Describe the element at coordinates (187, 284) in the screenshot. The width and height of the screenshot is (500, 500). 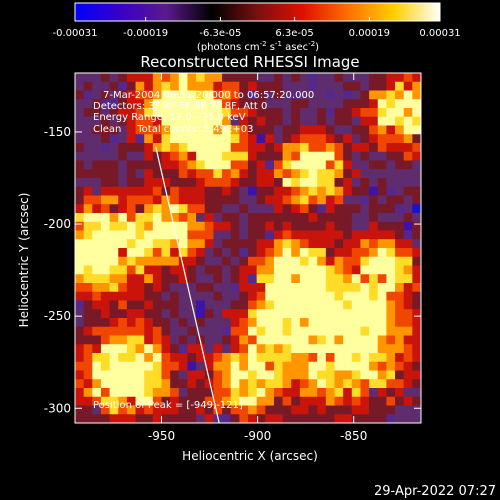
I see `solar-limb-line` at that location.